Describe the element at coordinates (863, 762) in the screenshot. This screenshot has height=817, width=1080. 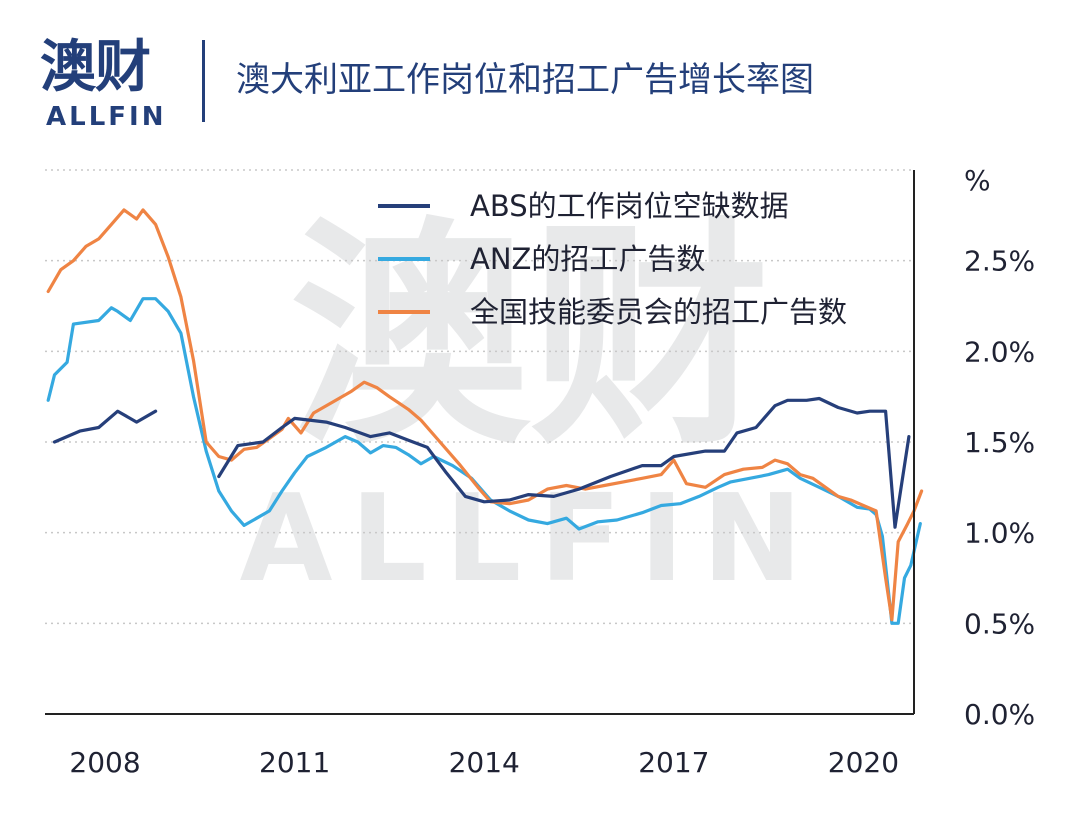
I see `x-tick-label: 2020` at that location.